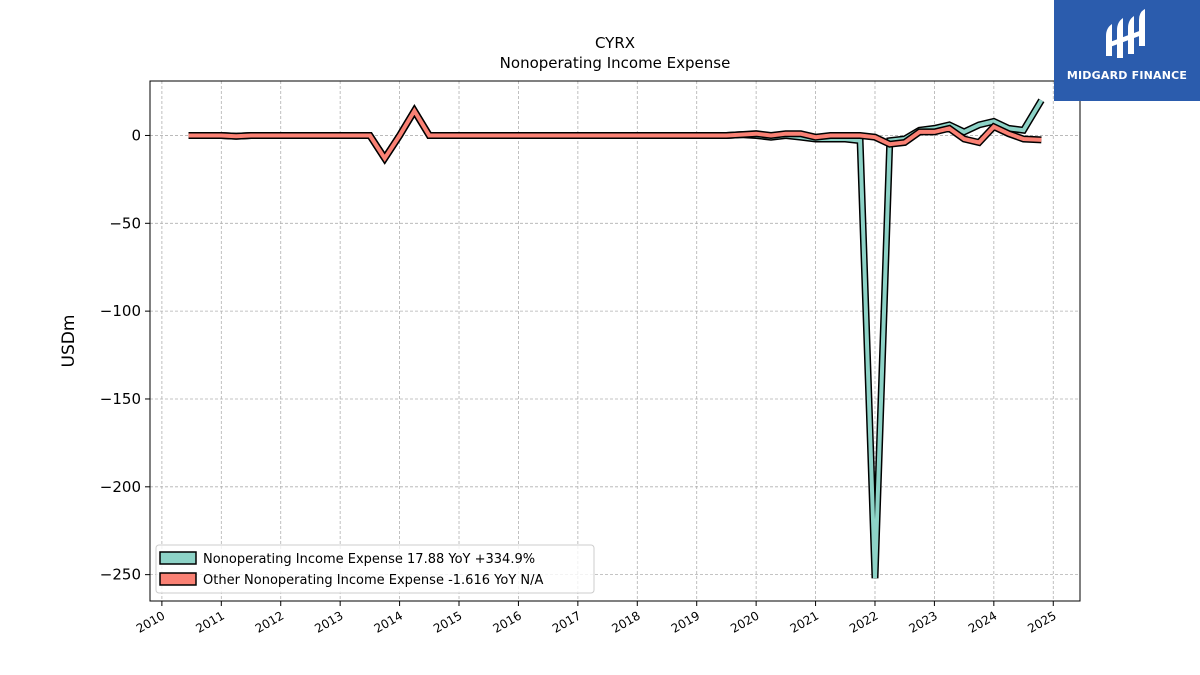  Describe the element at coordinates (685, 621) in the screenshot. I see `x-tick-label: 2019` at that location.